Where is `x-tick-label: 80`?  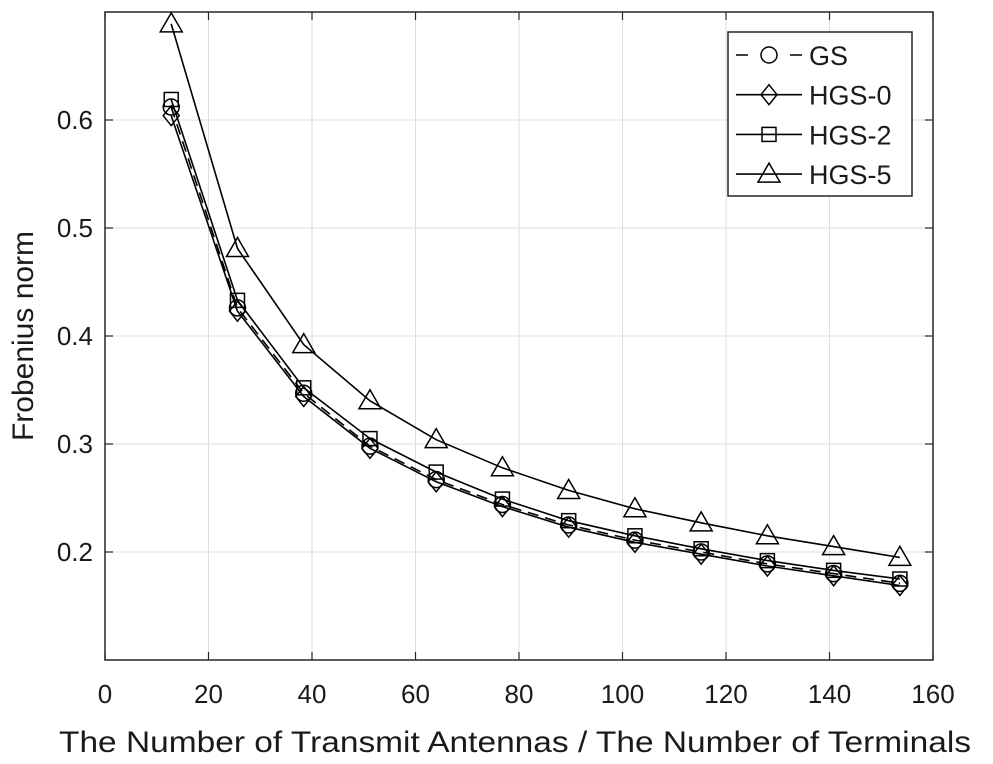
x-tick-label: 80 is located at coordinates (519, 694).